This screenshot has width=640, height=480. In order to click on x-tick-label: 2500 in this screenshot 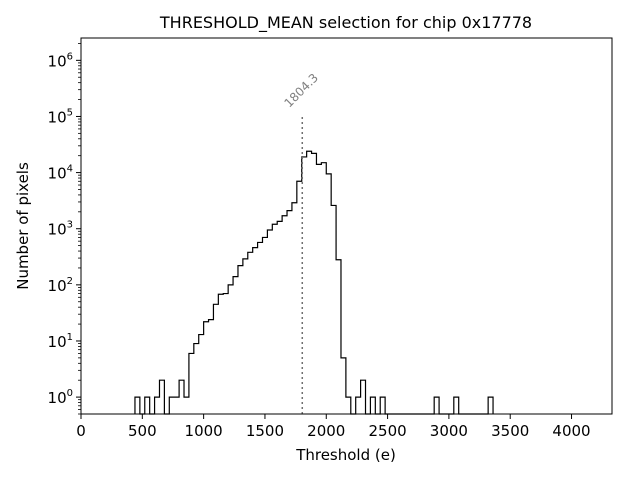, I will do `click(387, 431)`.